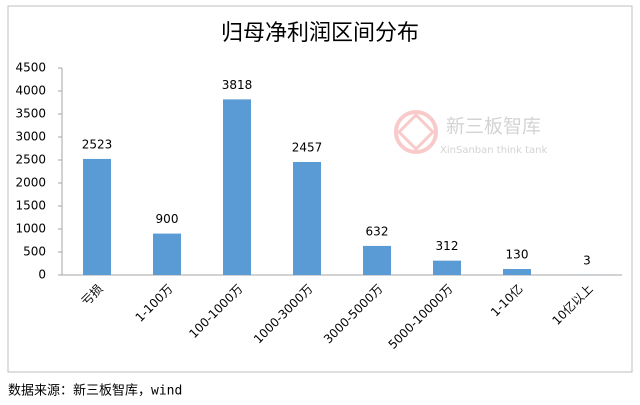 Image resolution: width=640 pixels, height=405 pixels. I want to click on data-label: 3, so click(587, 260).